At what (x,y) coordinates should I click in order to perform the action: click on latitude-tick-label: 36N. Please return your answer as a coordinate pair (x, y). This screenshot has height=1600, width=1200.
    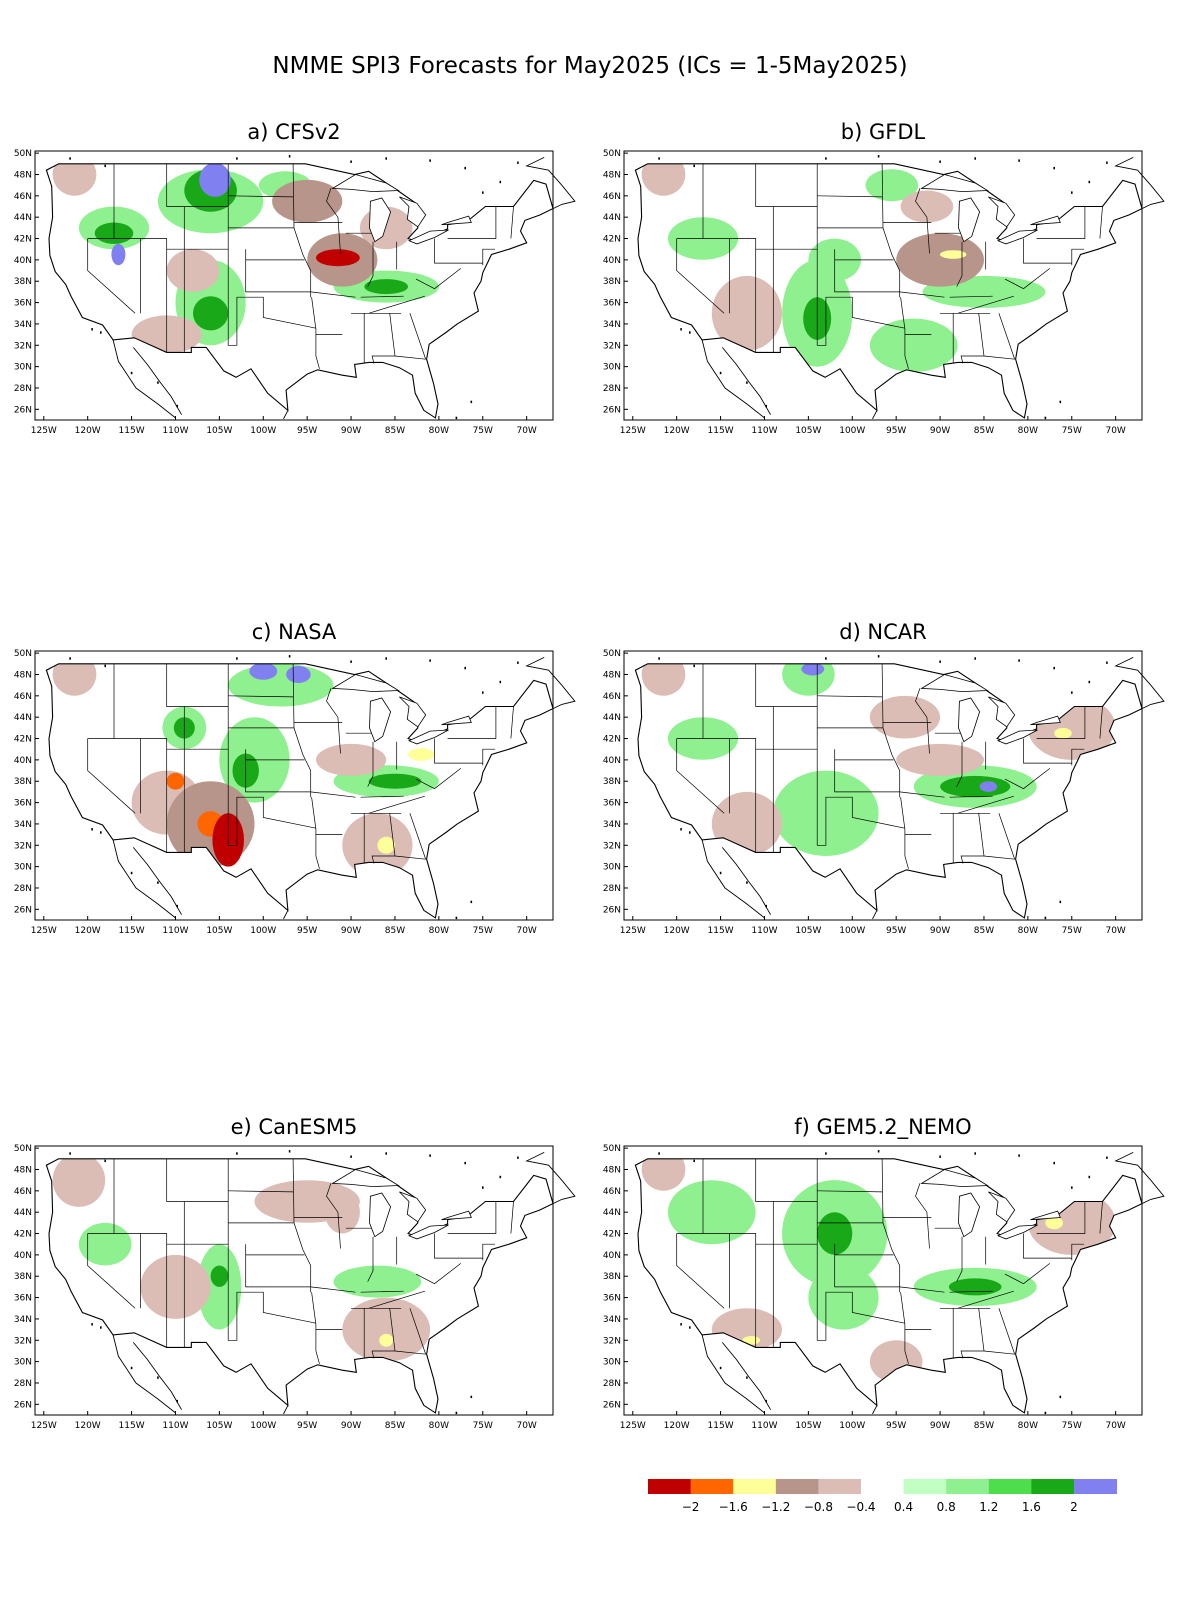
    Looking at the image, I should click on (612, 804).